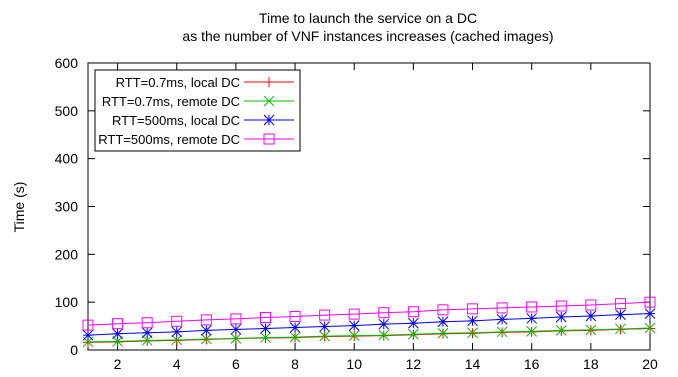 The image size is (678, 377). Describe the element at coordinates (368, 18) in the screenshot. I see `chart-title: Time to launch the service on a DC` at that location.